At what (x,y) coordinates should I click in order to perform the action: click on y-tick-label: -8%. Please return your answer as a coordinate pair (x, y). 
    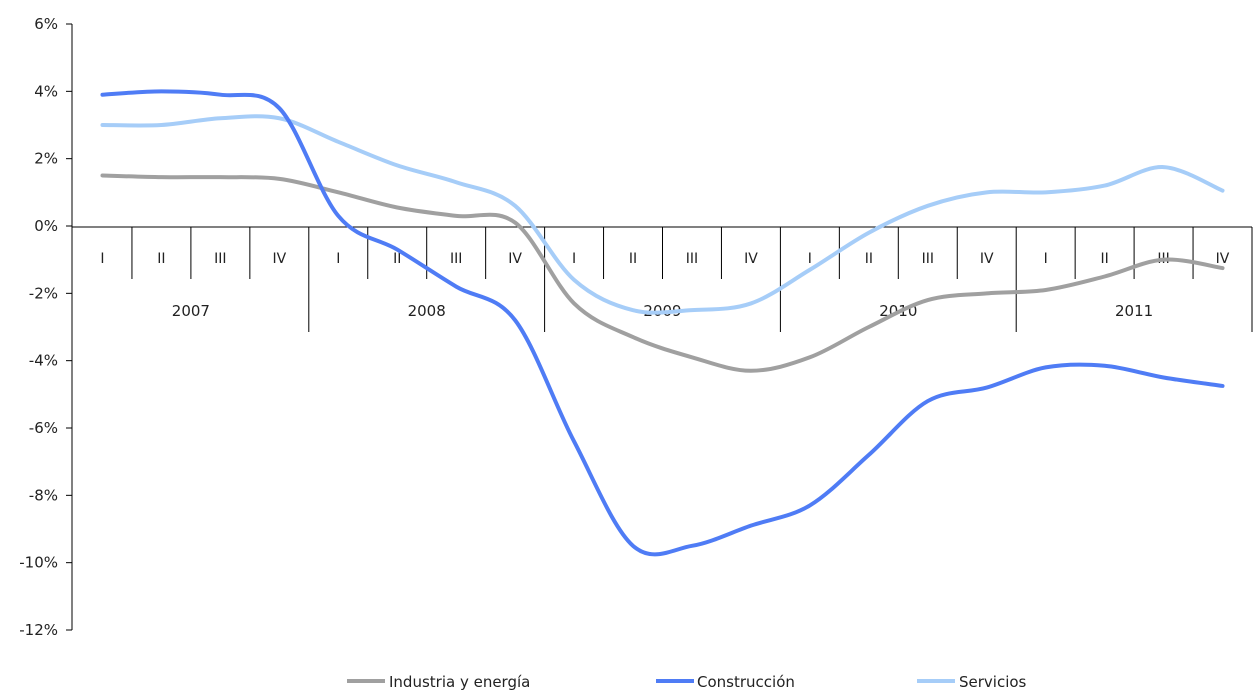
    Looking at the image, I should click on (43, 495).